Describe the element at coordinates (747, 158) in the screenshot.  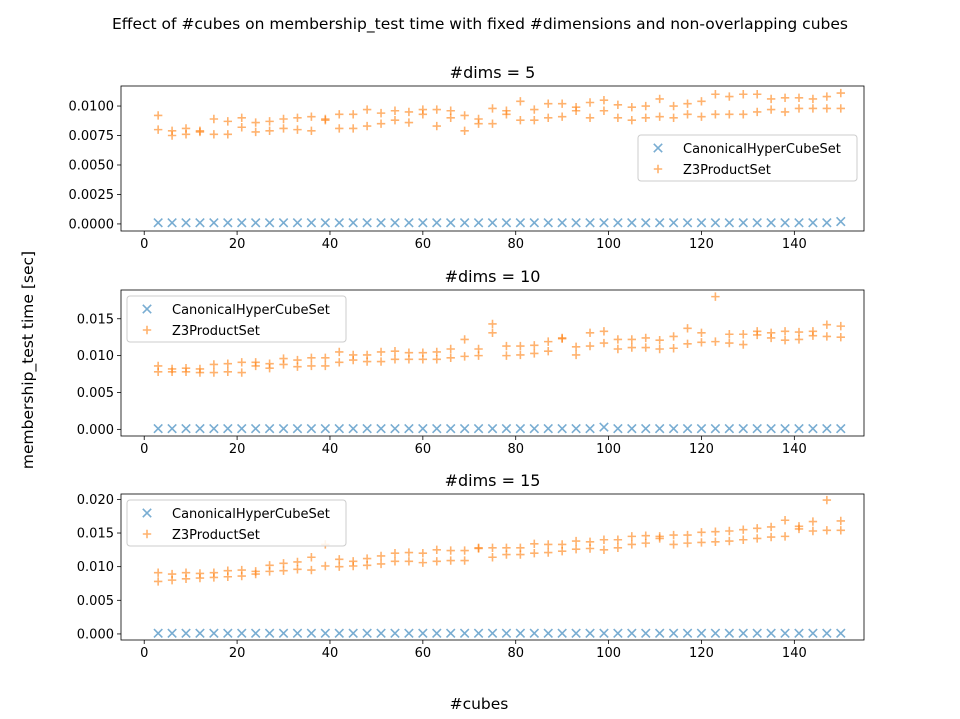
I see `legend-box` at that location.